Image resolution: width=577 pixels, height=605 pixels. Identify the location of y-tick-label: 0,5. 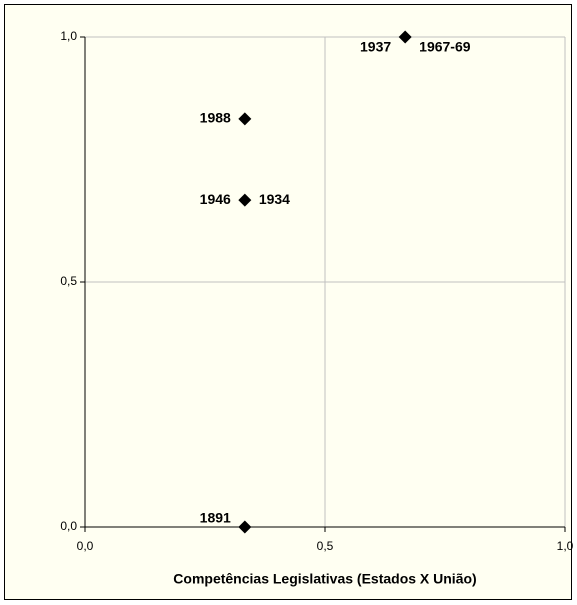
(68, 281).